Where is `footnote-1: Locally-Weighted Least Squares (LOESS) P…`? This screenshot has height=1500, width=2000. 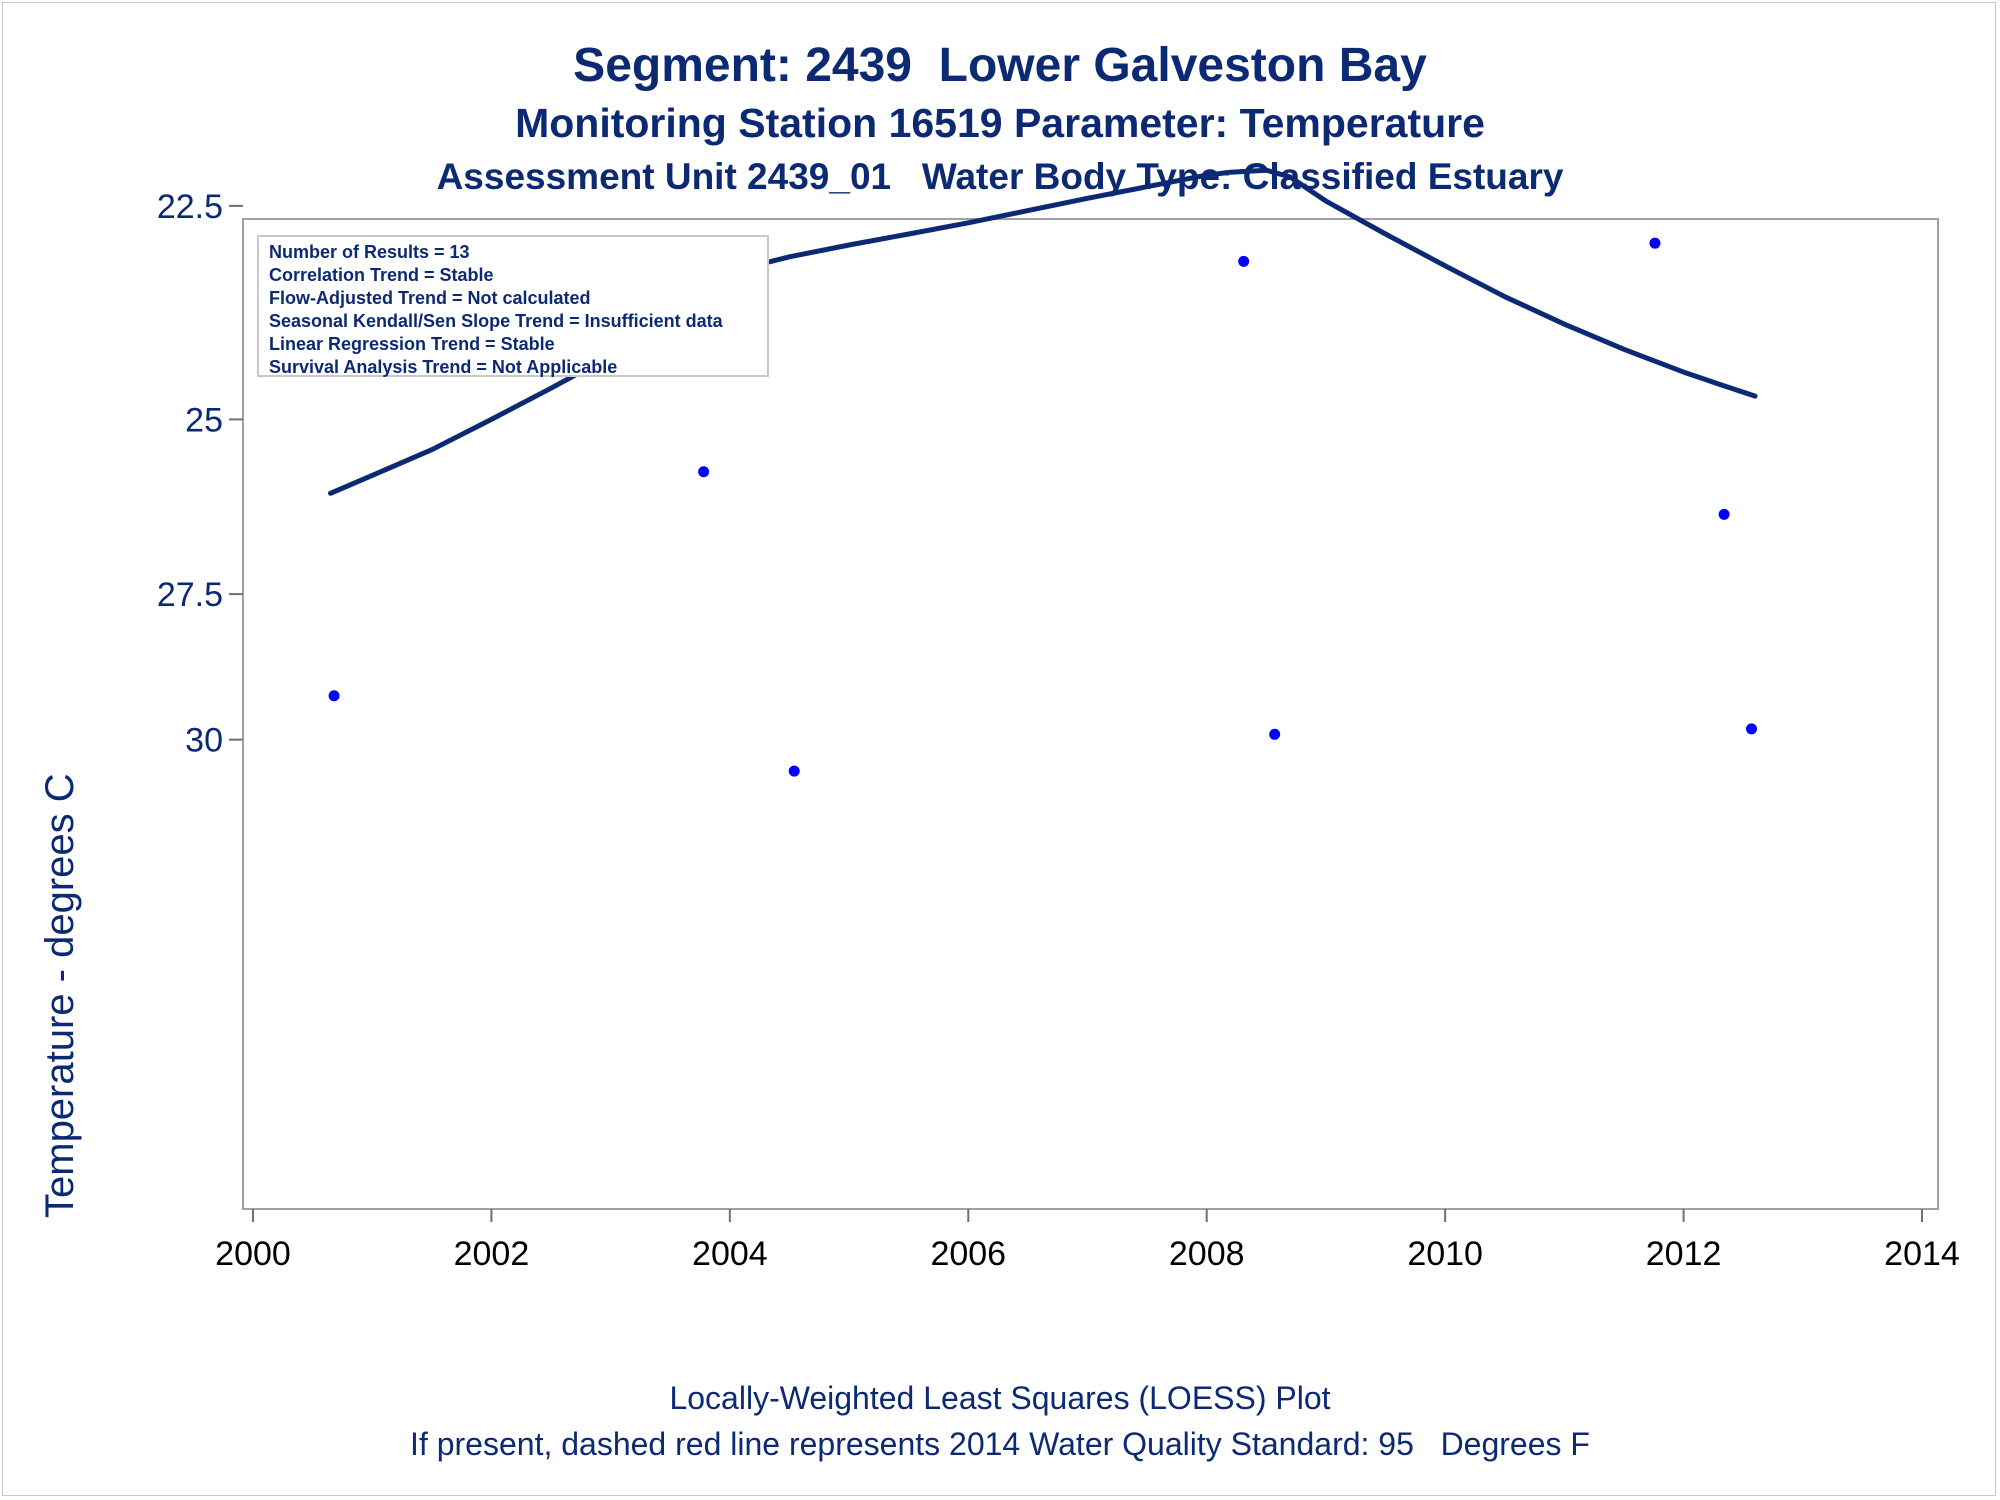 footnote-1: Locally-Weighted Least Squares (LOESS) P… is located at coordinates (1000, 1398).